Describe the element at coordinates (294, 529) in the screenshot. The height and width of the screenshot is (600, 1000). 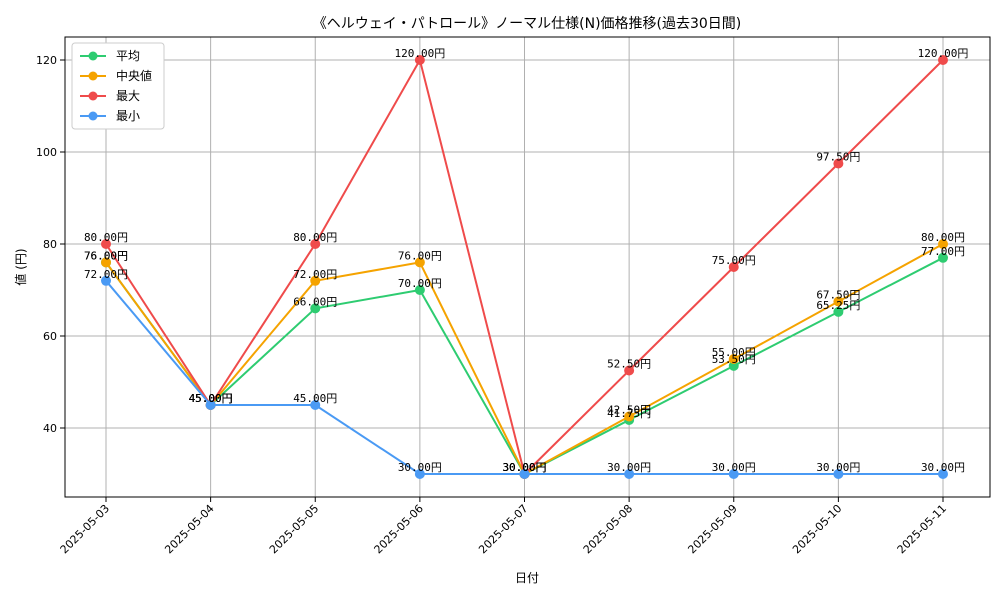
I see `x-tick-label: 2025-05-05` at that location.